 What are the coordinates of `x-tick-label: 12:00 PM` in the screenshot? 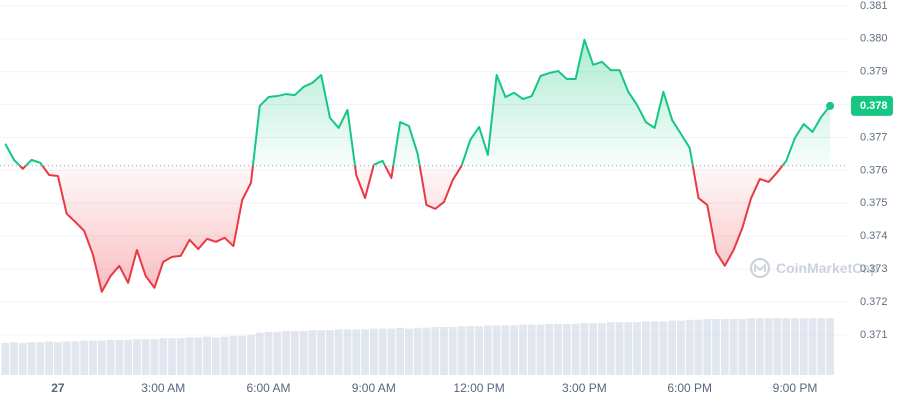 It's located at (478, 388).